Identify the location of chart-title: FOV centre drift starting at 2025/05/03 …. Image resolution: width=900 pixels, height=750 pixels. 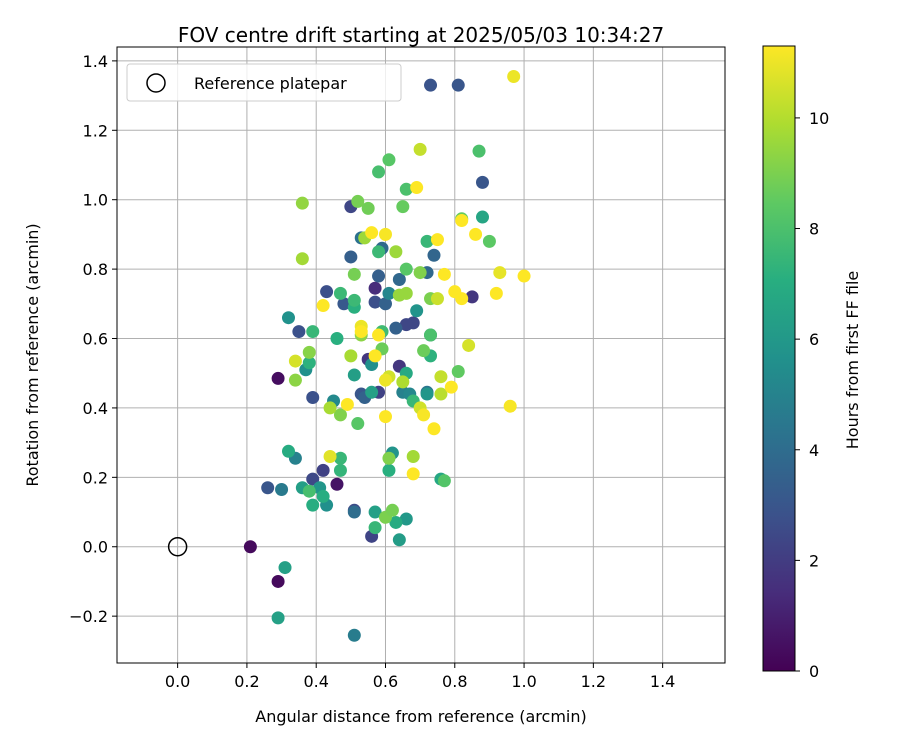
(421, 35).